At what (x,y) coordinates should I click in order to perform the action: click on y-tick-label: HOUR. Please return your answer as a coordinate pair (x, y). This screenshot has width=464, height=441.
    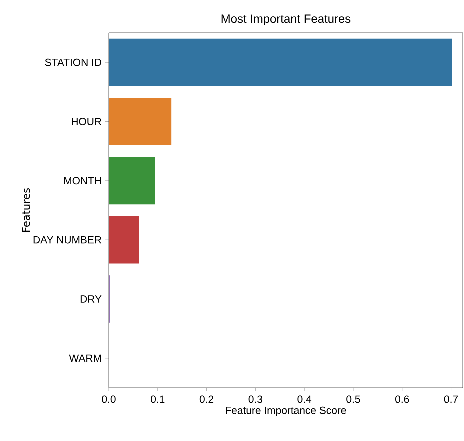
    Looking at the image, I should click on (87, 122).